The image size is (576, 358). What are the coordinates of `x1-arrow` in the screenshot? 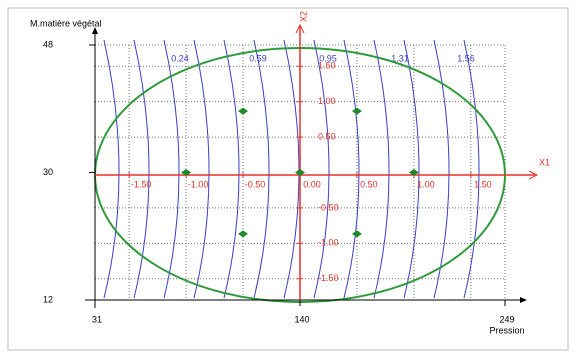 It's located at (533, 175).